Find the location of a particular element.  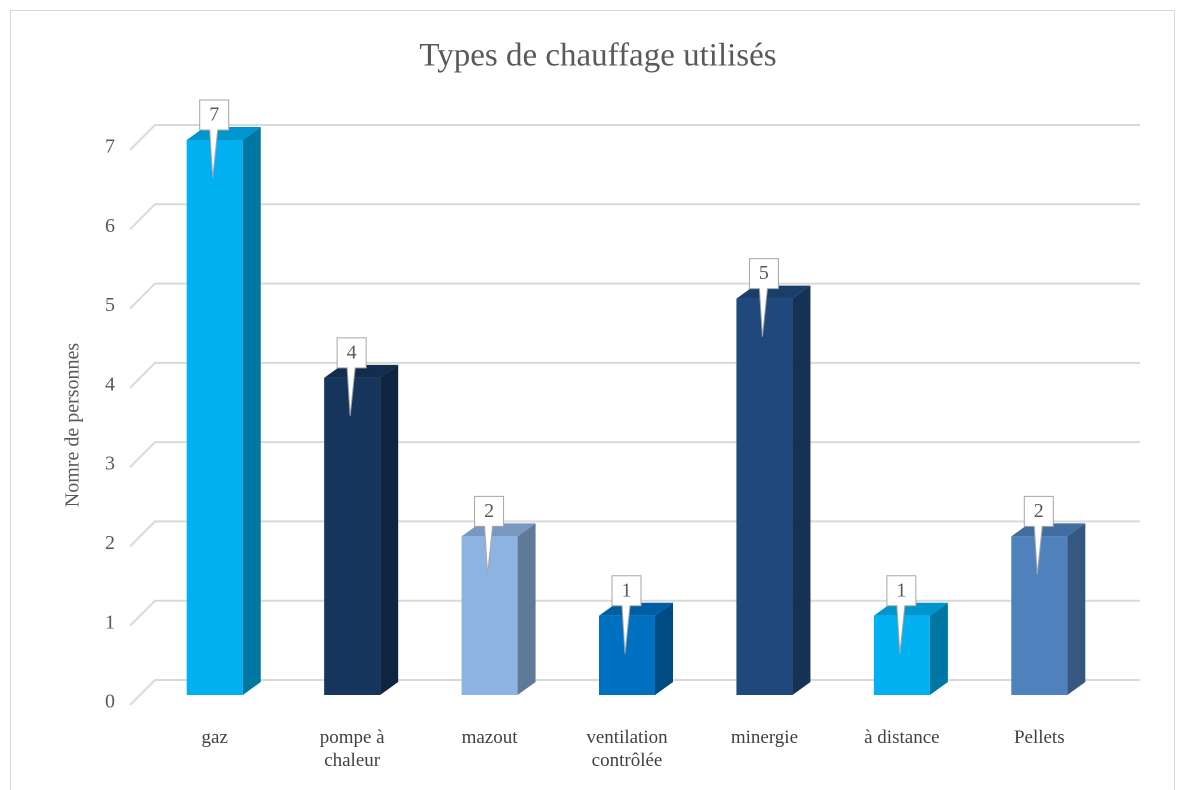

y-tick-label: 4 is located at coordinates (110, 384).